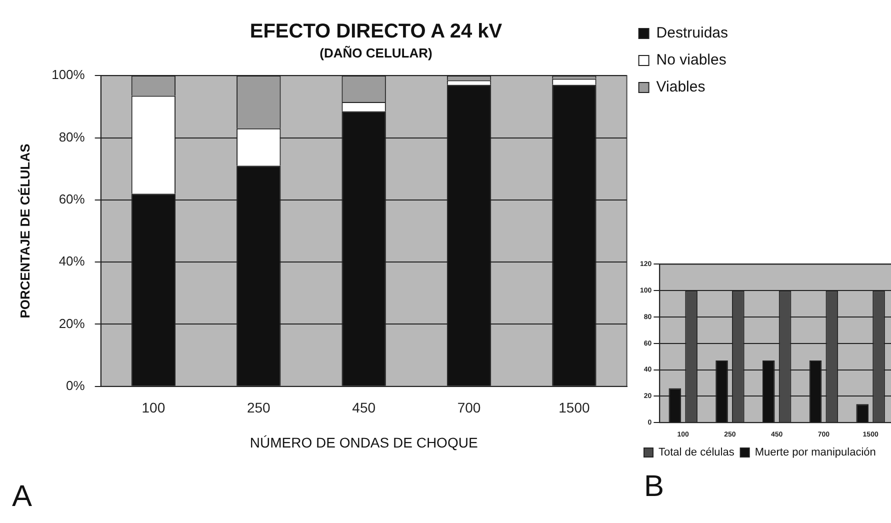  I want to click on x-tick-label: 100, so click(154, 408).